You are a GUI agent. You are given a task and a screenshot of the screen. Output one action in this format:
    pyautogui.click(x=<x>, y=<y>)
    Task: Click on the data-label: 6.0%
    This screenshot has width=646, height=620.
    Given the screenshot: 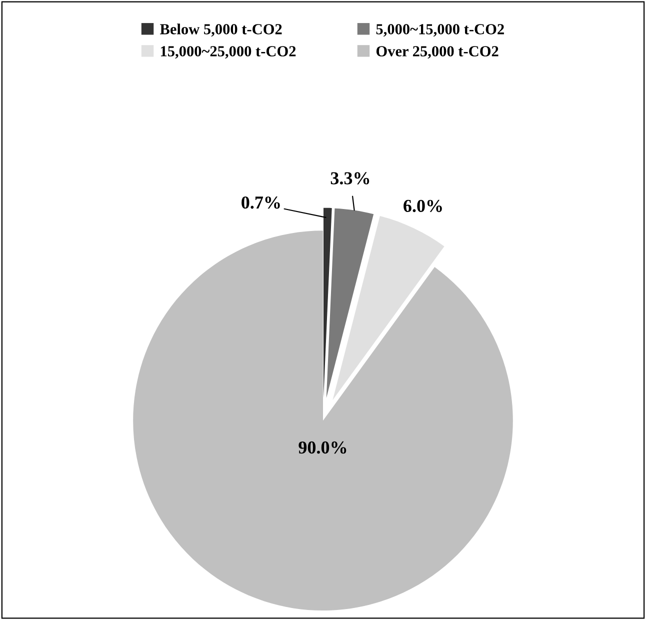 What is the action you would take?
    pyautogui.click(x=423, y=206)
    